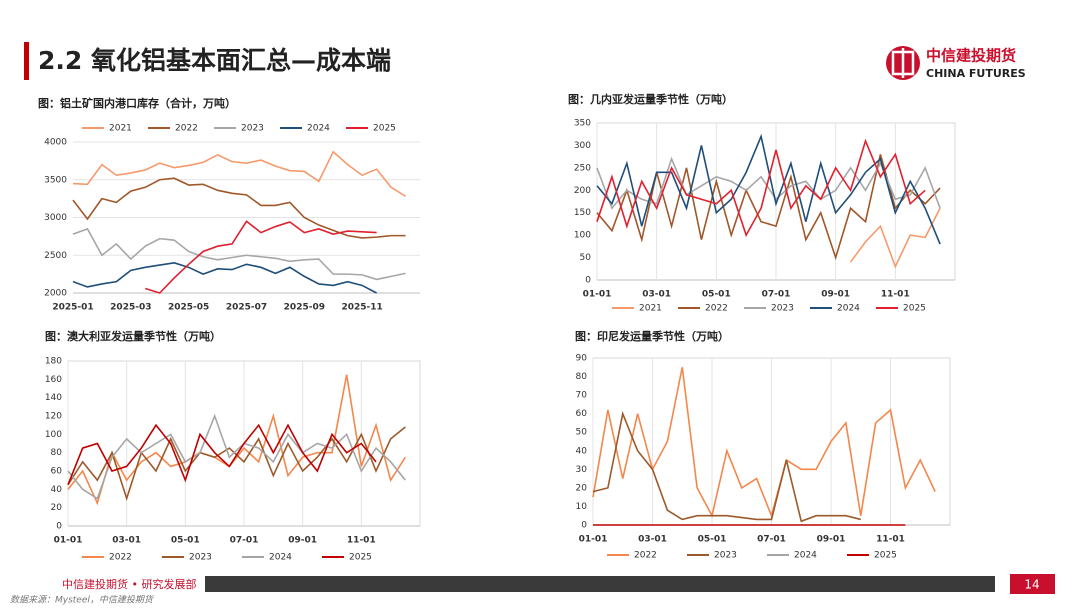 The image size is (1080, 608). I want to click on chart-title: 图：印尼发运量季节性（万吨）, so click(652, 336).